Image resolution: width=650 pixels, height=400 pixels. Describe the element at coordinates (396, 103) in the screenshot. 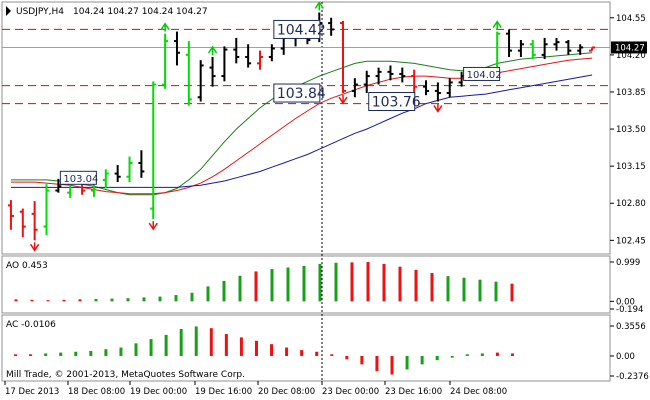

I see `price-label-text: 103.76` at that location.